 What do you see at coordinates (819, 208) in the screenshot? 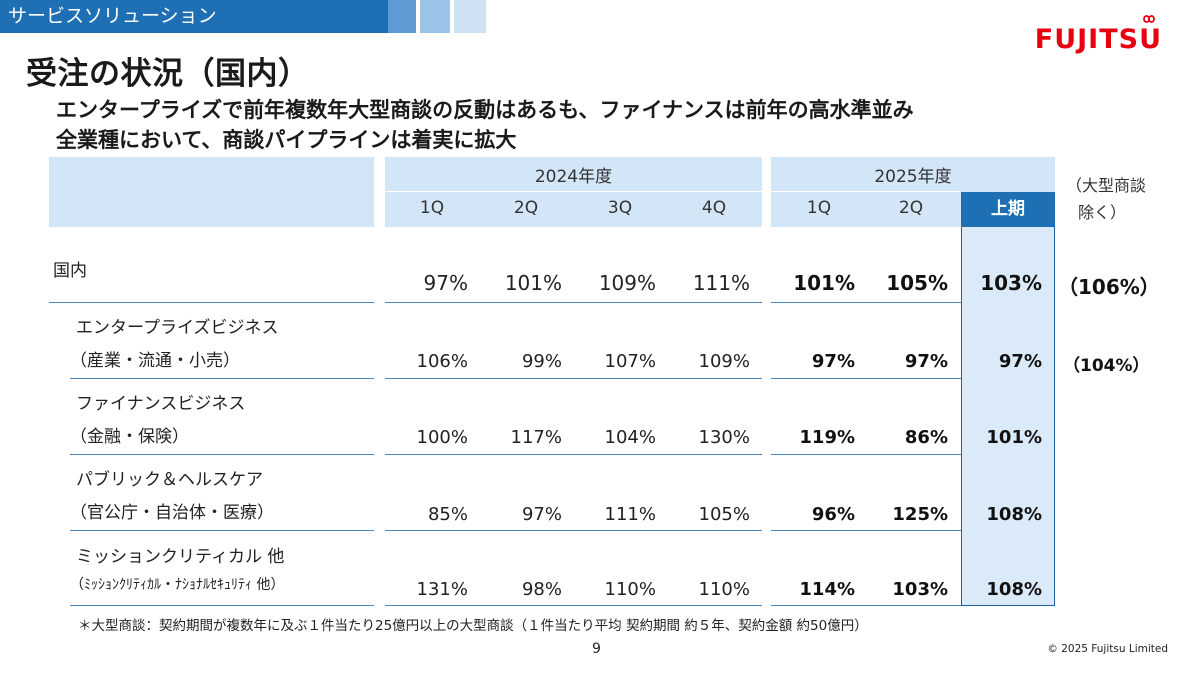
I see `column-header-2025-1q: 1Q` at bounding box center [819, 208].